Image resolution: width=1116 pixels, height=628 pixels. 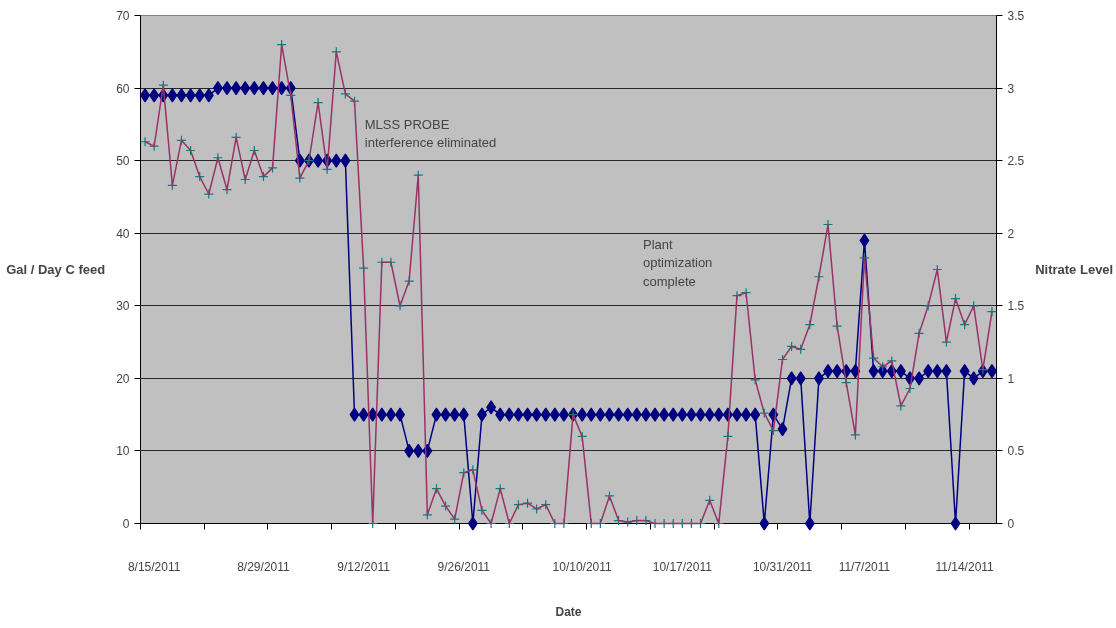 I want to click on y-tick-label: 20, so click(x=123, y=378).